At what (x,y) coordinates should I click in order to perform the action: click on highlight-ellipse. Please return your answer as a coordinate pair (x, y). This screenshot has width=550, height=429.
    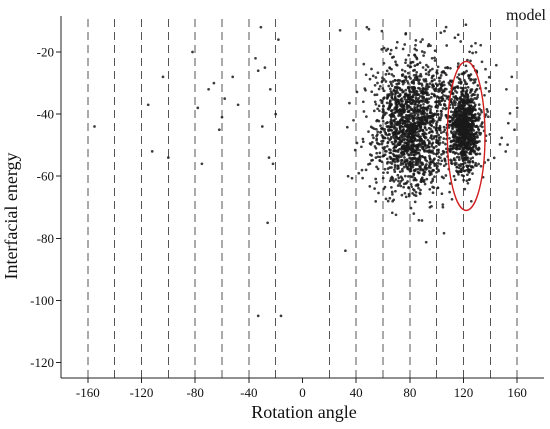
    Looking at the image, I should click on (466, 136).